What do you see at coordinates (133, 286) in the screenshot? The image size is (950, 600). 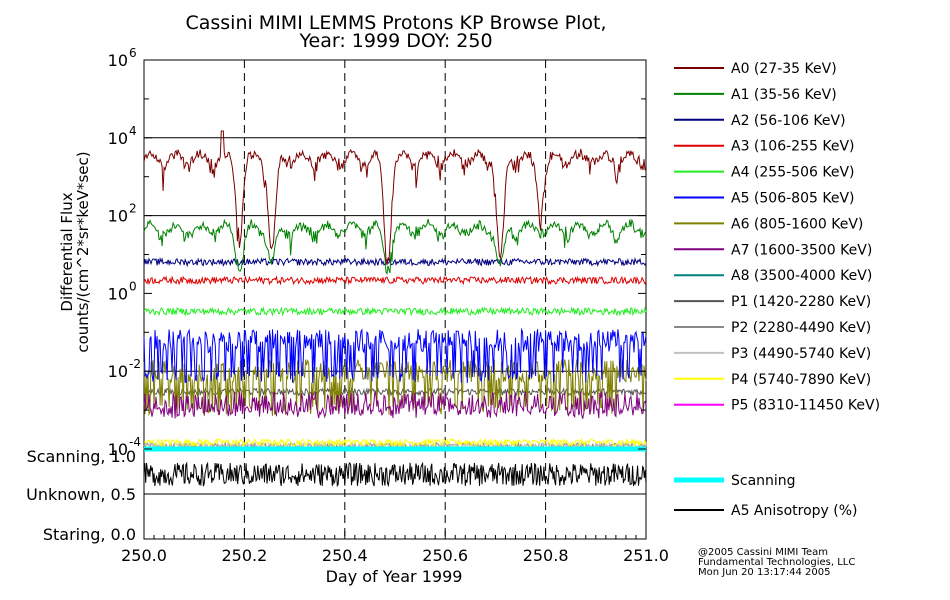 I see `y-tick-exponent: 0` at bounding box center [133, 286].